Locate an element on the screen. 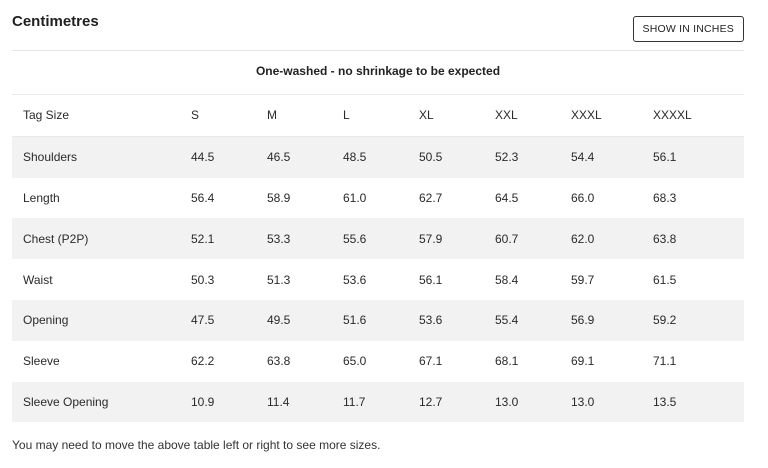 This screenshot has height=468, width=768. measurement-cell: 71.1 is located at coordinates (665, 361).